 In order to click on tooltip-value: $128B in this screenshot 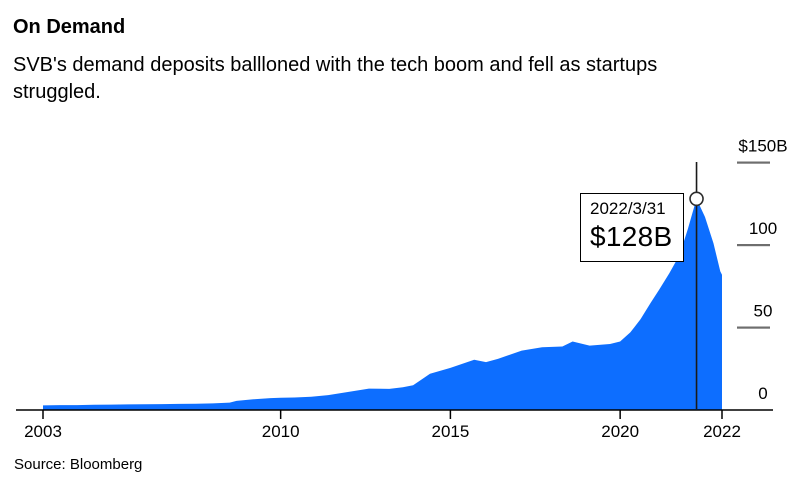, I will do `click(631, 236)`.